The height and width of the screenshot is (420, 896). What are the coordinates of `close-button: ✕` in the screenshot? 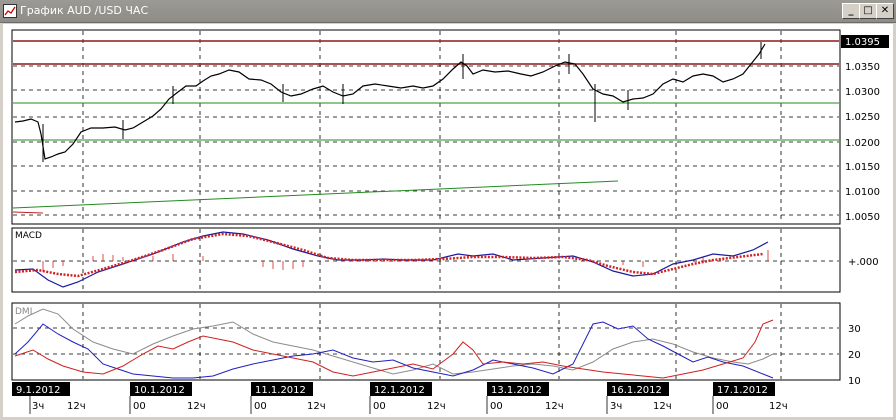 It's located at (885, 11).